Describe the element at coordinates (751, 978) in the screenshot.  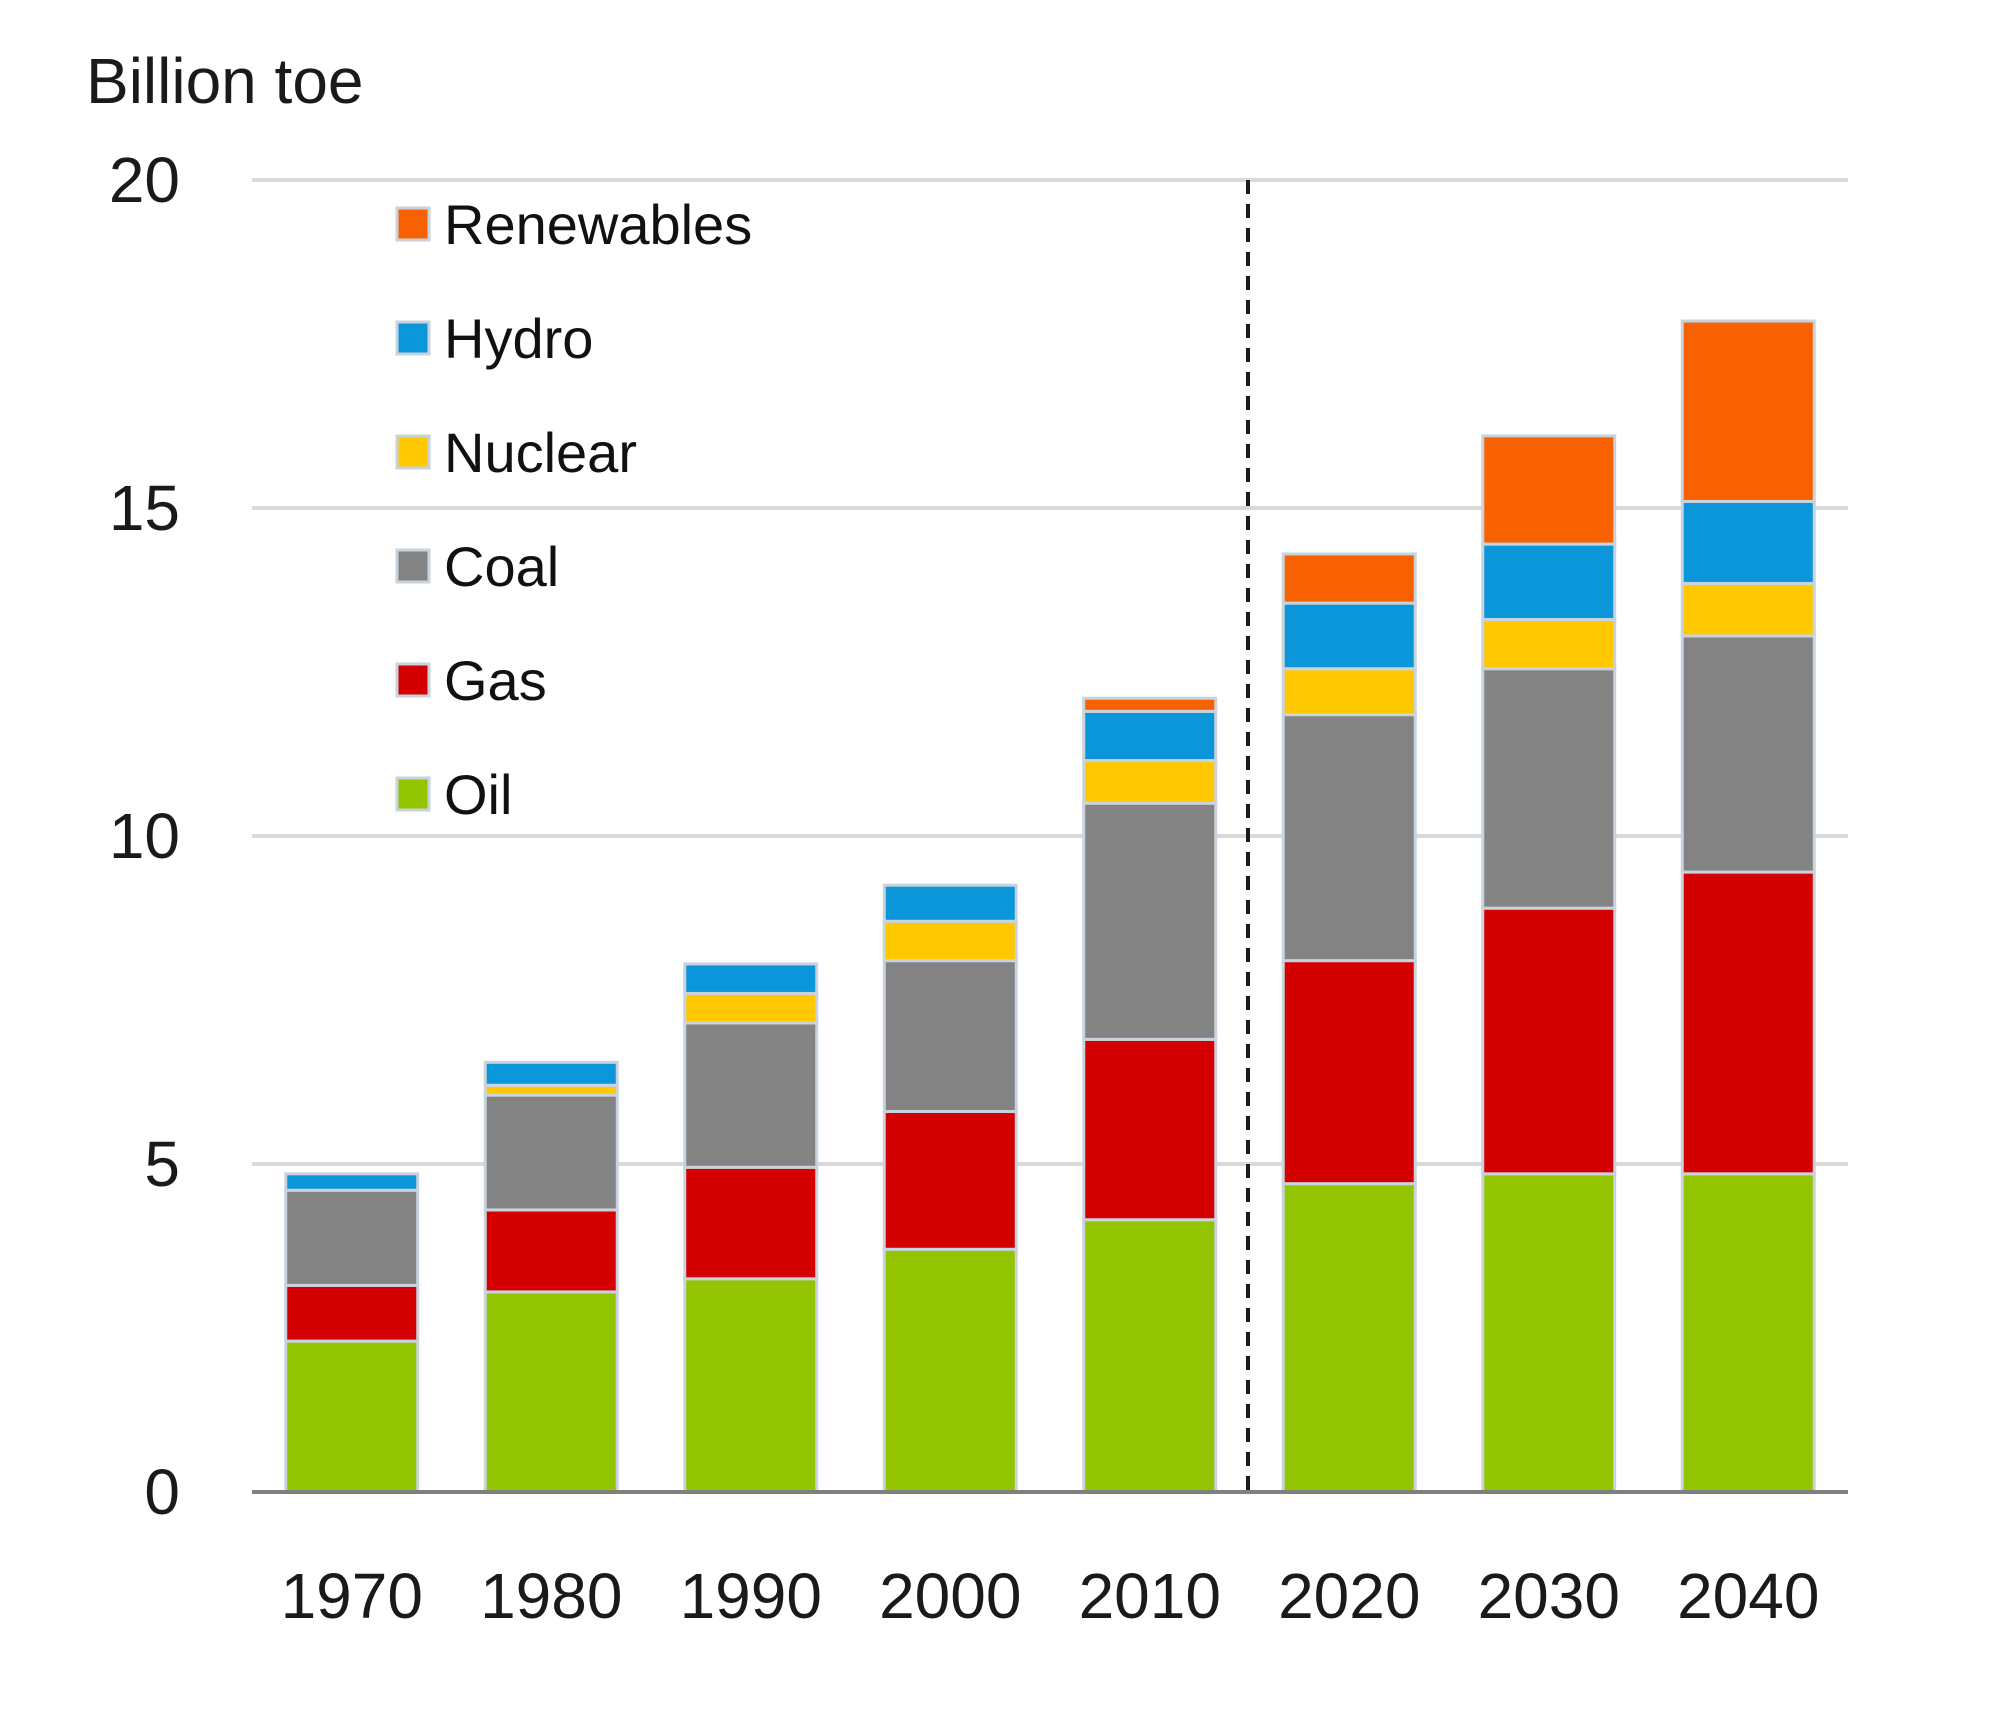
I see `bar-segment-hydro-1990` at that location.